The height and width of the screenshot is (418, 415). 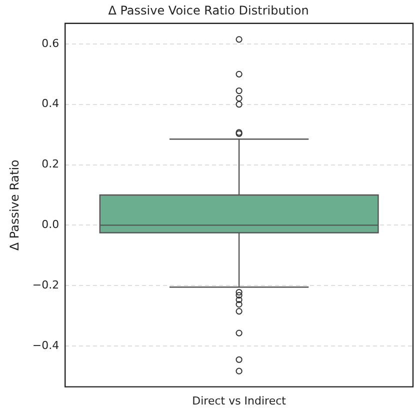 I want to click on y-tick-label: 0.4, so click(x=51, y=103).